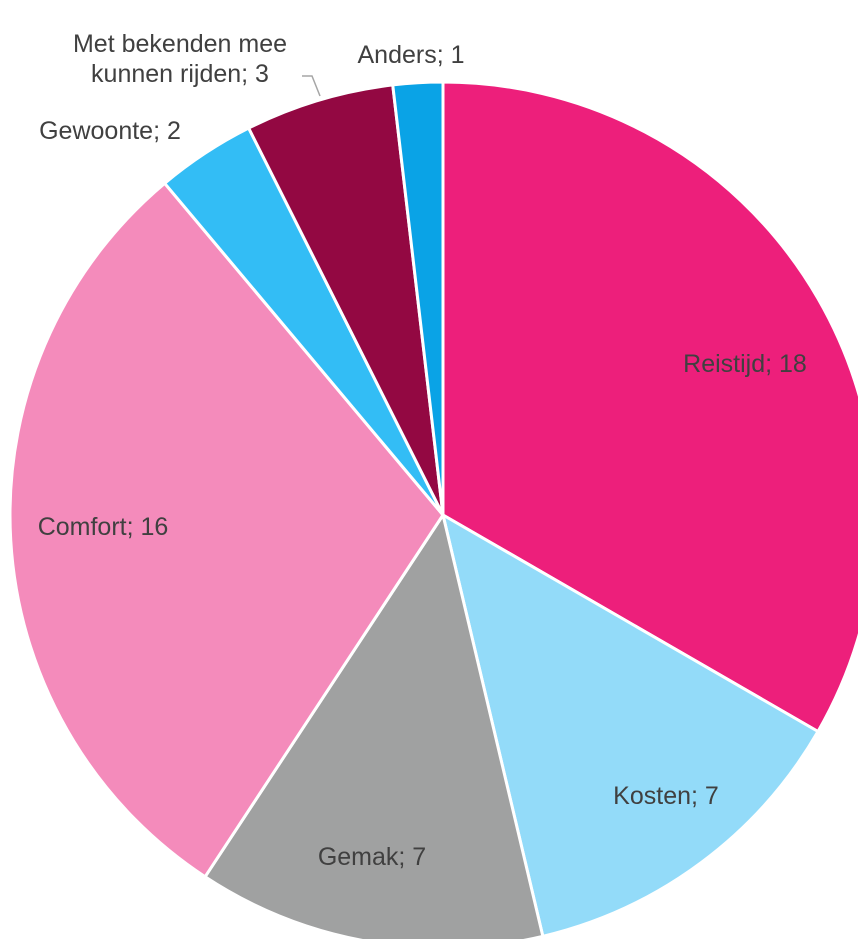 This screenshot has width=858, height=939. I want to click on data-label: Met bekenden mee kunnen rijden; 3, so click(180, 59).